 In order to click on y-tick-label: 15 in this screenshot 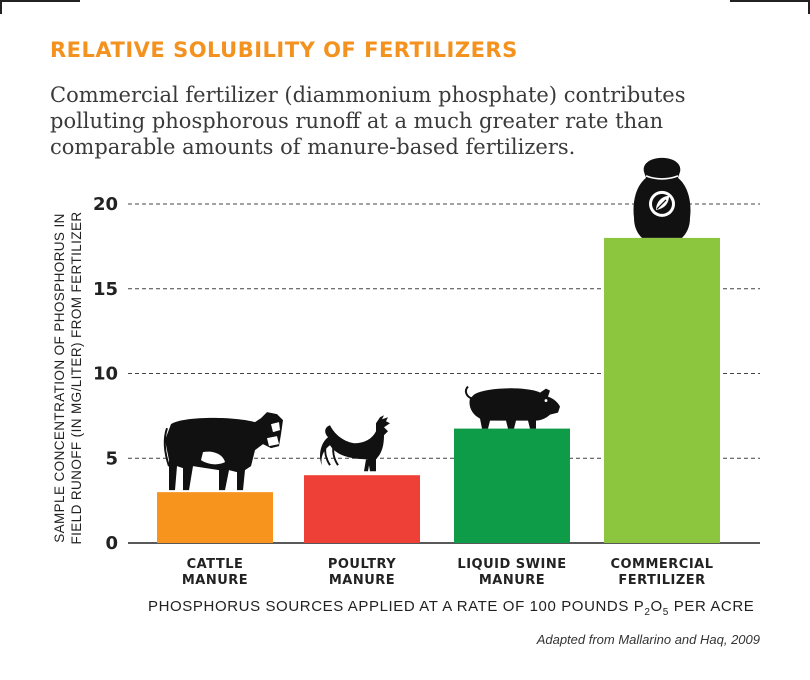, I will do `click(105, 289)`.